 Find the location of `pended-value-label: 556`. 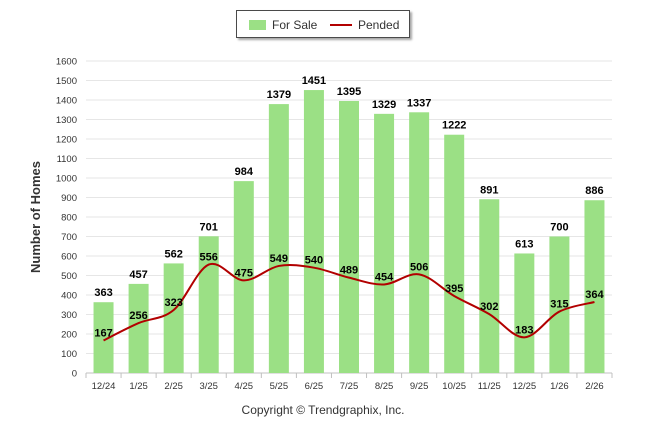

pended-value-label: 556 is located at coordinates (209, 258).